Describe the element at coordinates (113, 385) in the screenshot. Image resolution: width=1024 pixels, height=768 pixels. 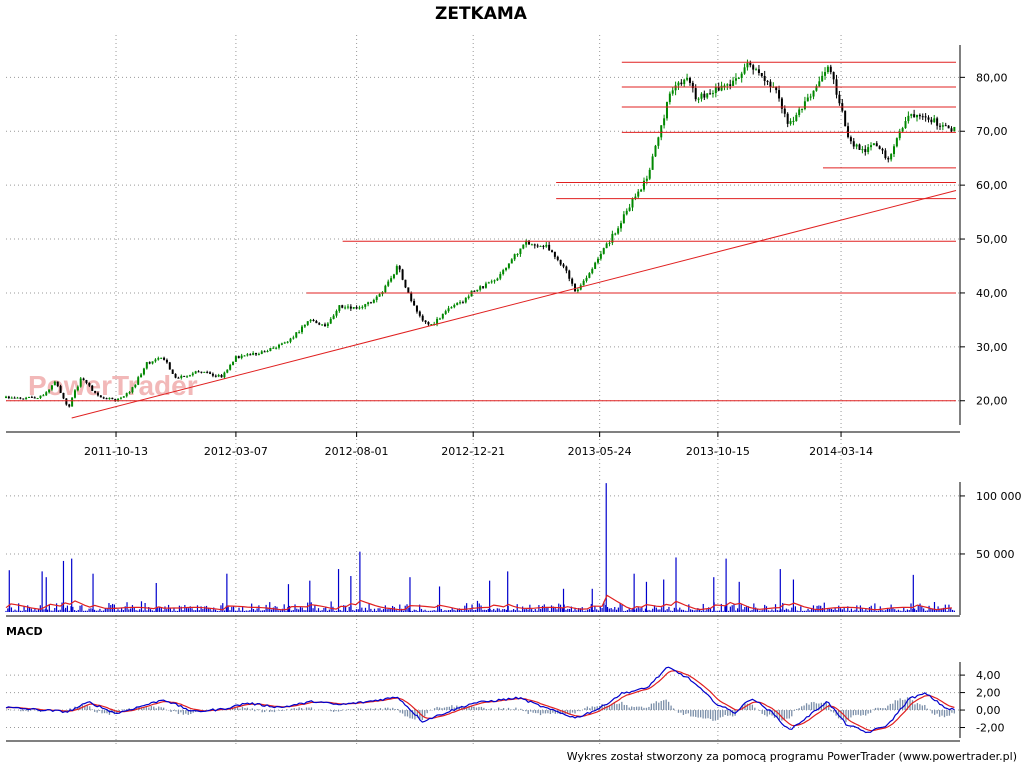
I see `watermark: PowerTrader` at that location.